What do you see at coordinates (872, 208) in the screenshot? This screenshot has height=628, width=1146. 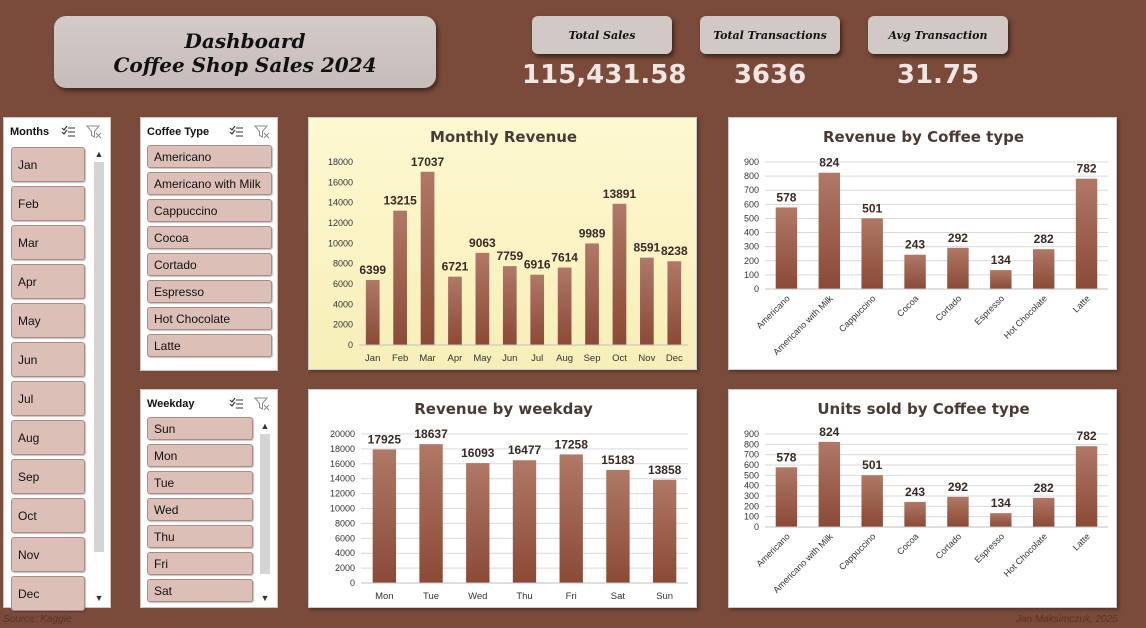 I see `data-label: 501` at bounding box center [872, 208].